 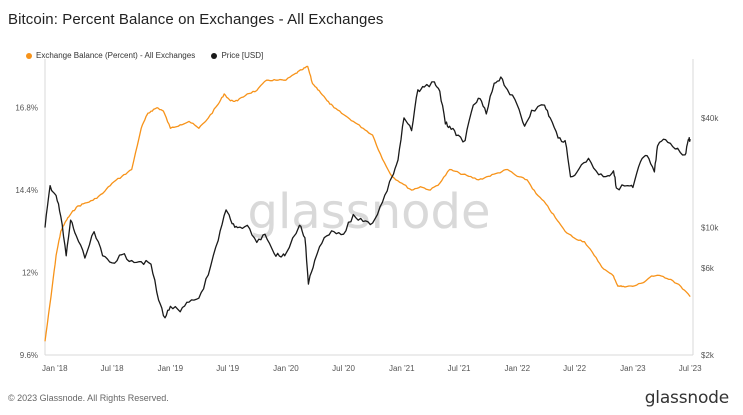 What do you see at coordinates (88, 398) in the screenshot?
I see `copyright-text: © 2023 Glassnode. All Rights Reserved.` at bounding box center [88, 398].